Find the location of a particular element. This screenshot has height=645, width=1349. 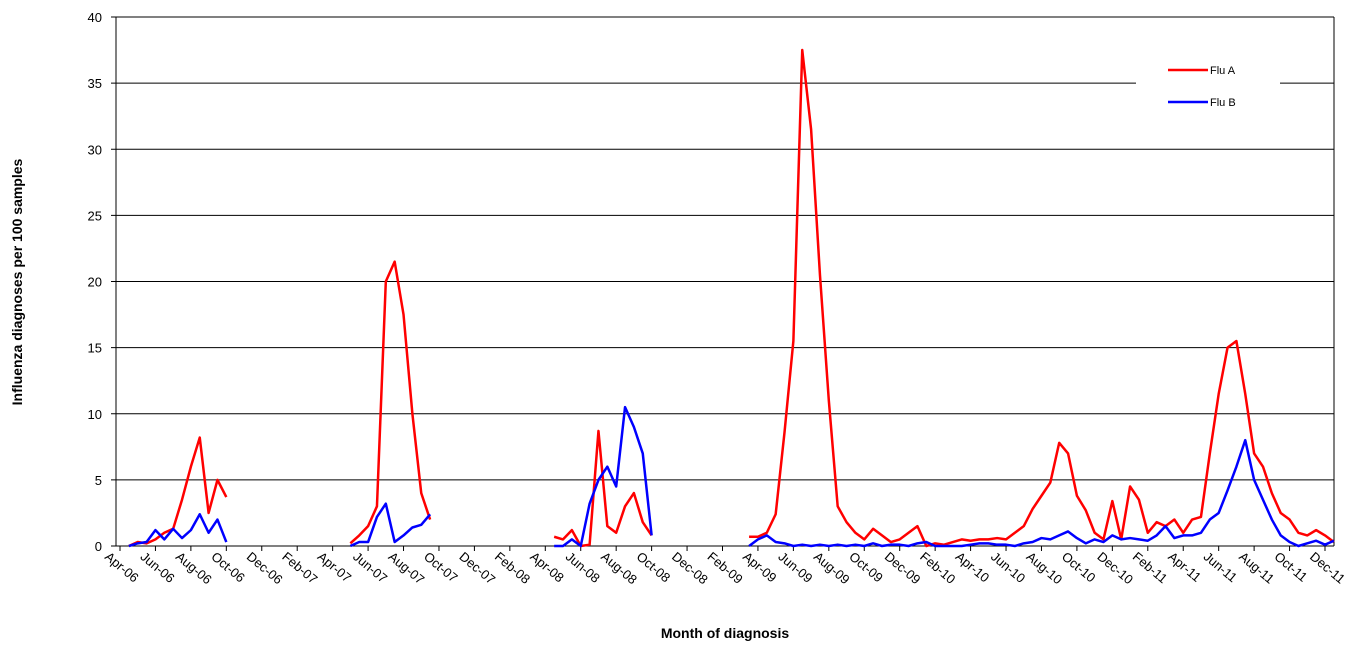

x-tick-label: Jun-07 is located at coordinates (370, 567).